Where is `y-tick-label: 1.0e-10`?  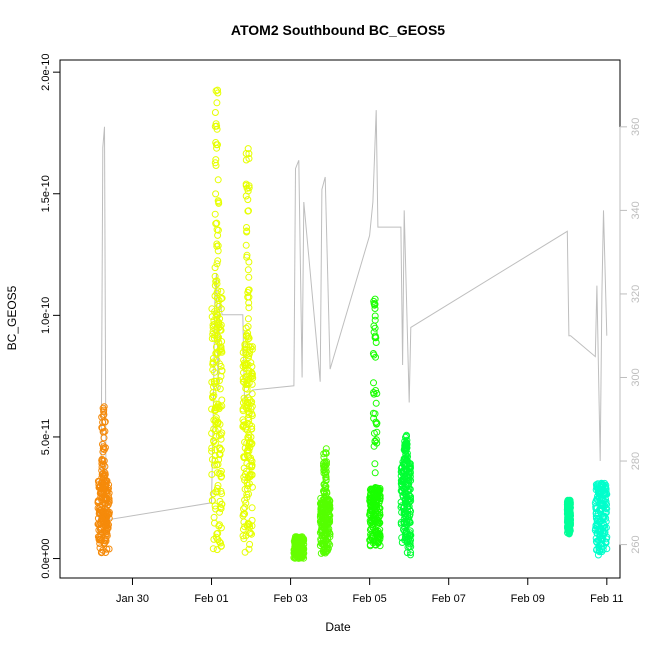
y-tick-label: 1.0e-10 is located at coordinates (46, 315).